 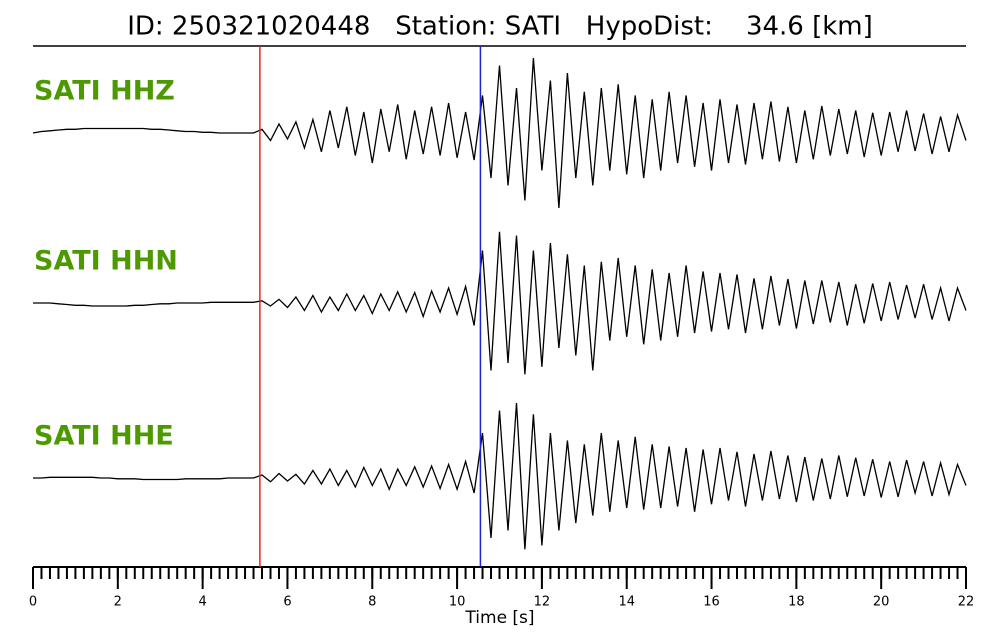 What do you see at coordinates (457, 602) in the screenshot?
I see `x-tick-label: 10` at bounding box center [457, 602].